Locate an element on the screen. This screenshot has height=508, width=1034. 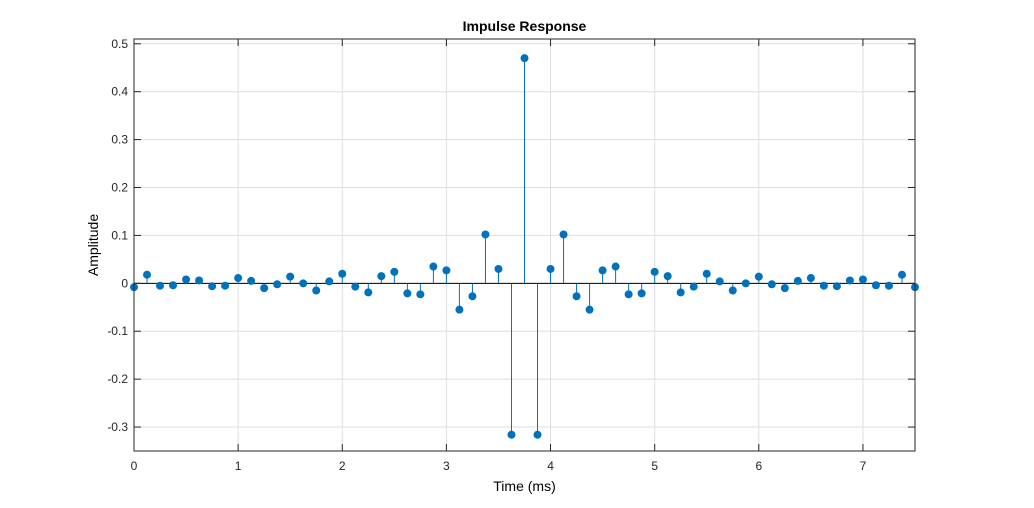
x-tick-label: 4 is located at coordinates (550, 466).